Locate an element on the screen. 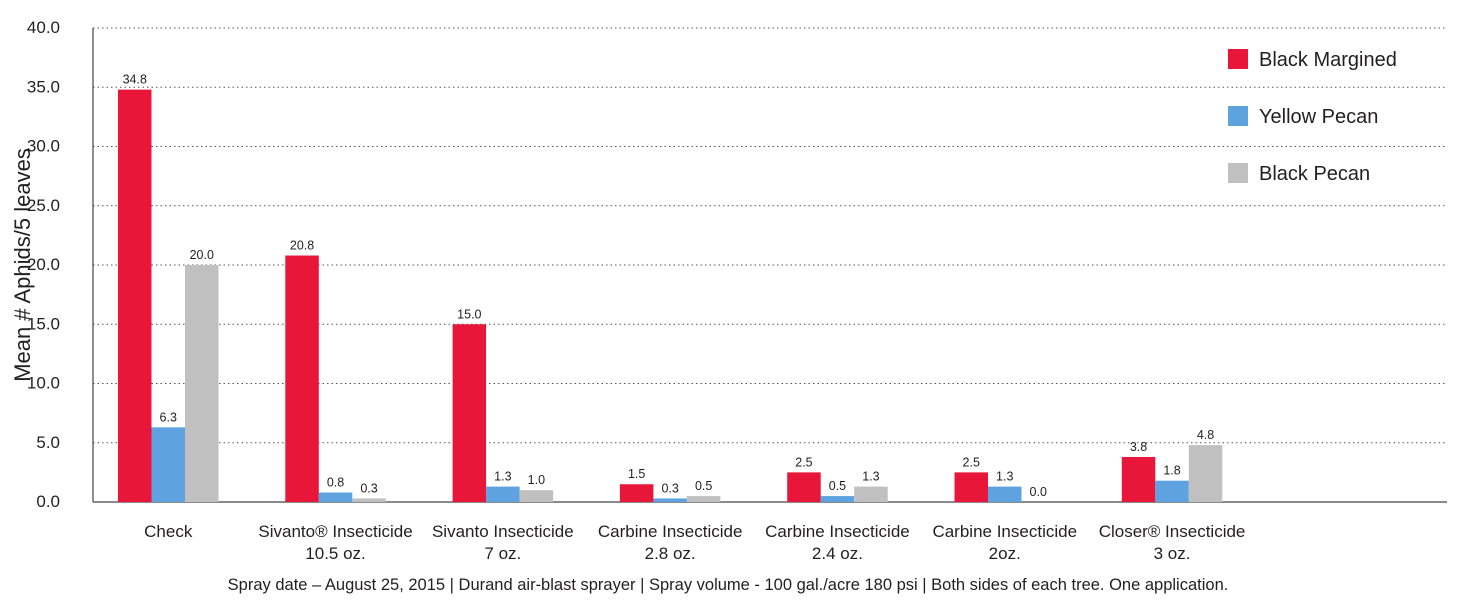  y-axis-label: Mean # Aphids/5 leaves is located at coordinates (22, 265).